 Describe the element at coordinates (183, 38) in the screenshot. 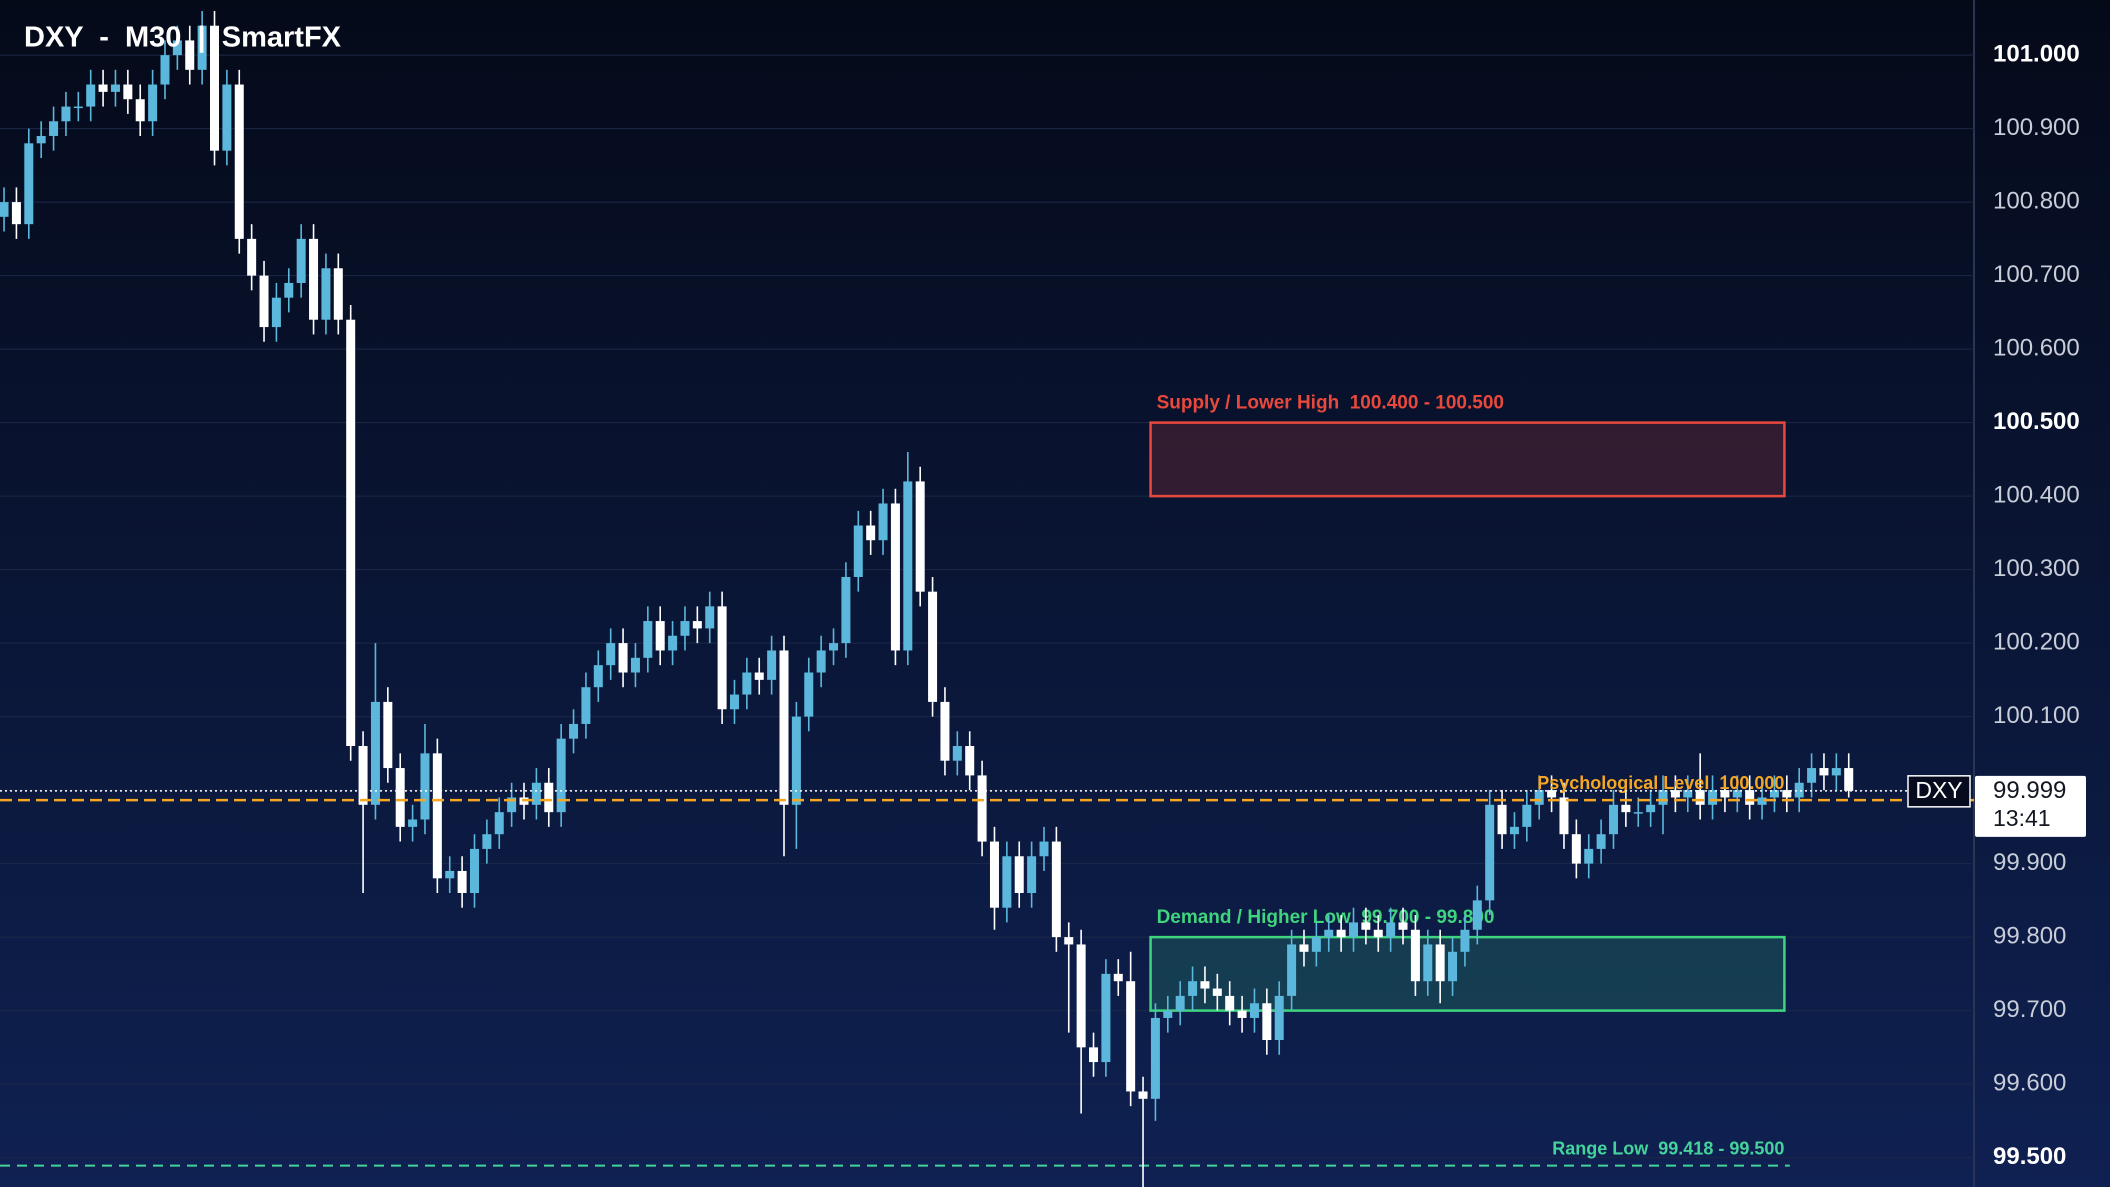

I see `chart-title: DXY - M30 | SmartFX` at that location.